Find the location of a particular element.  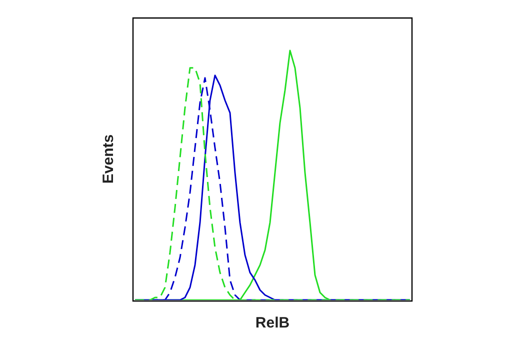

y-axis-title: Events is located at coordinates (109, 159).